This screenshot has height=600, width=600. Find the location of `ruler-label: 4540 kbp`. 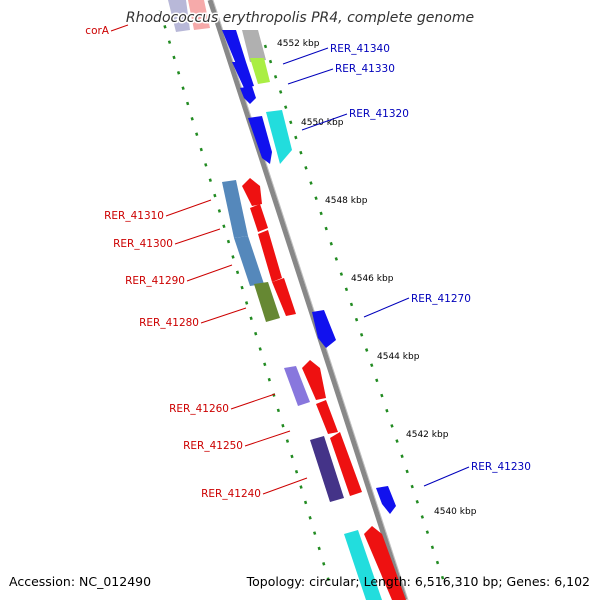

ruler-label: 4540 kbp is located at coordinates (455, 512).